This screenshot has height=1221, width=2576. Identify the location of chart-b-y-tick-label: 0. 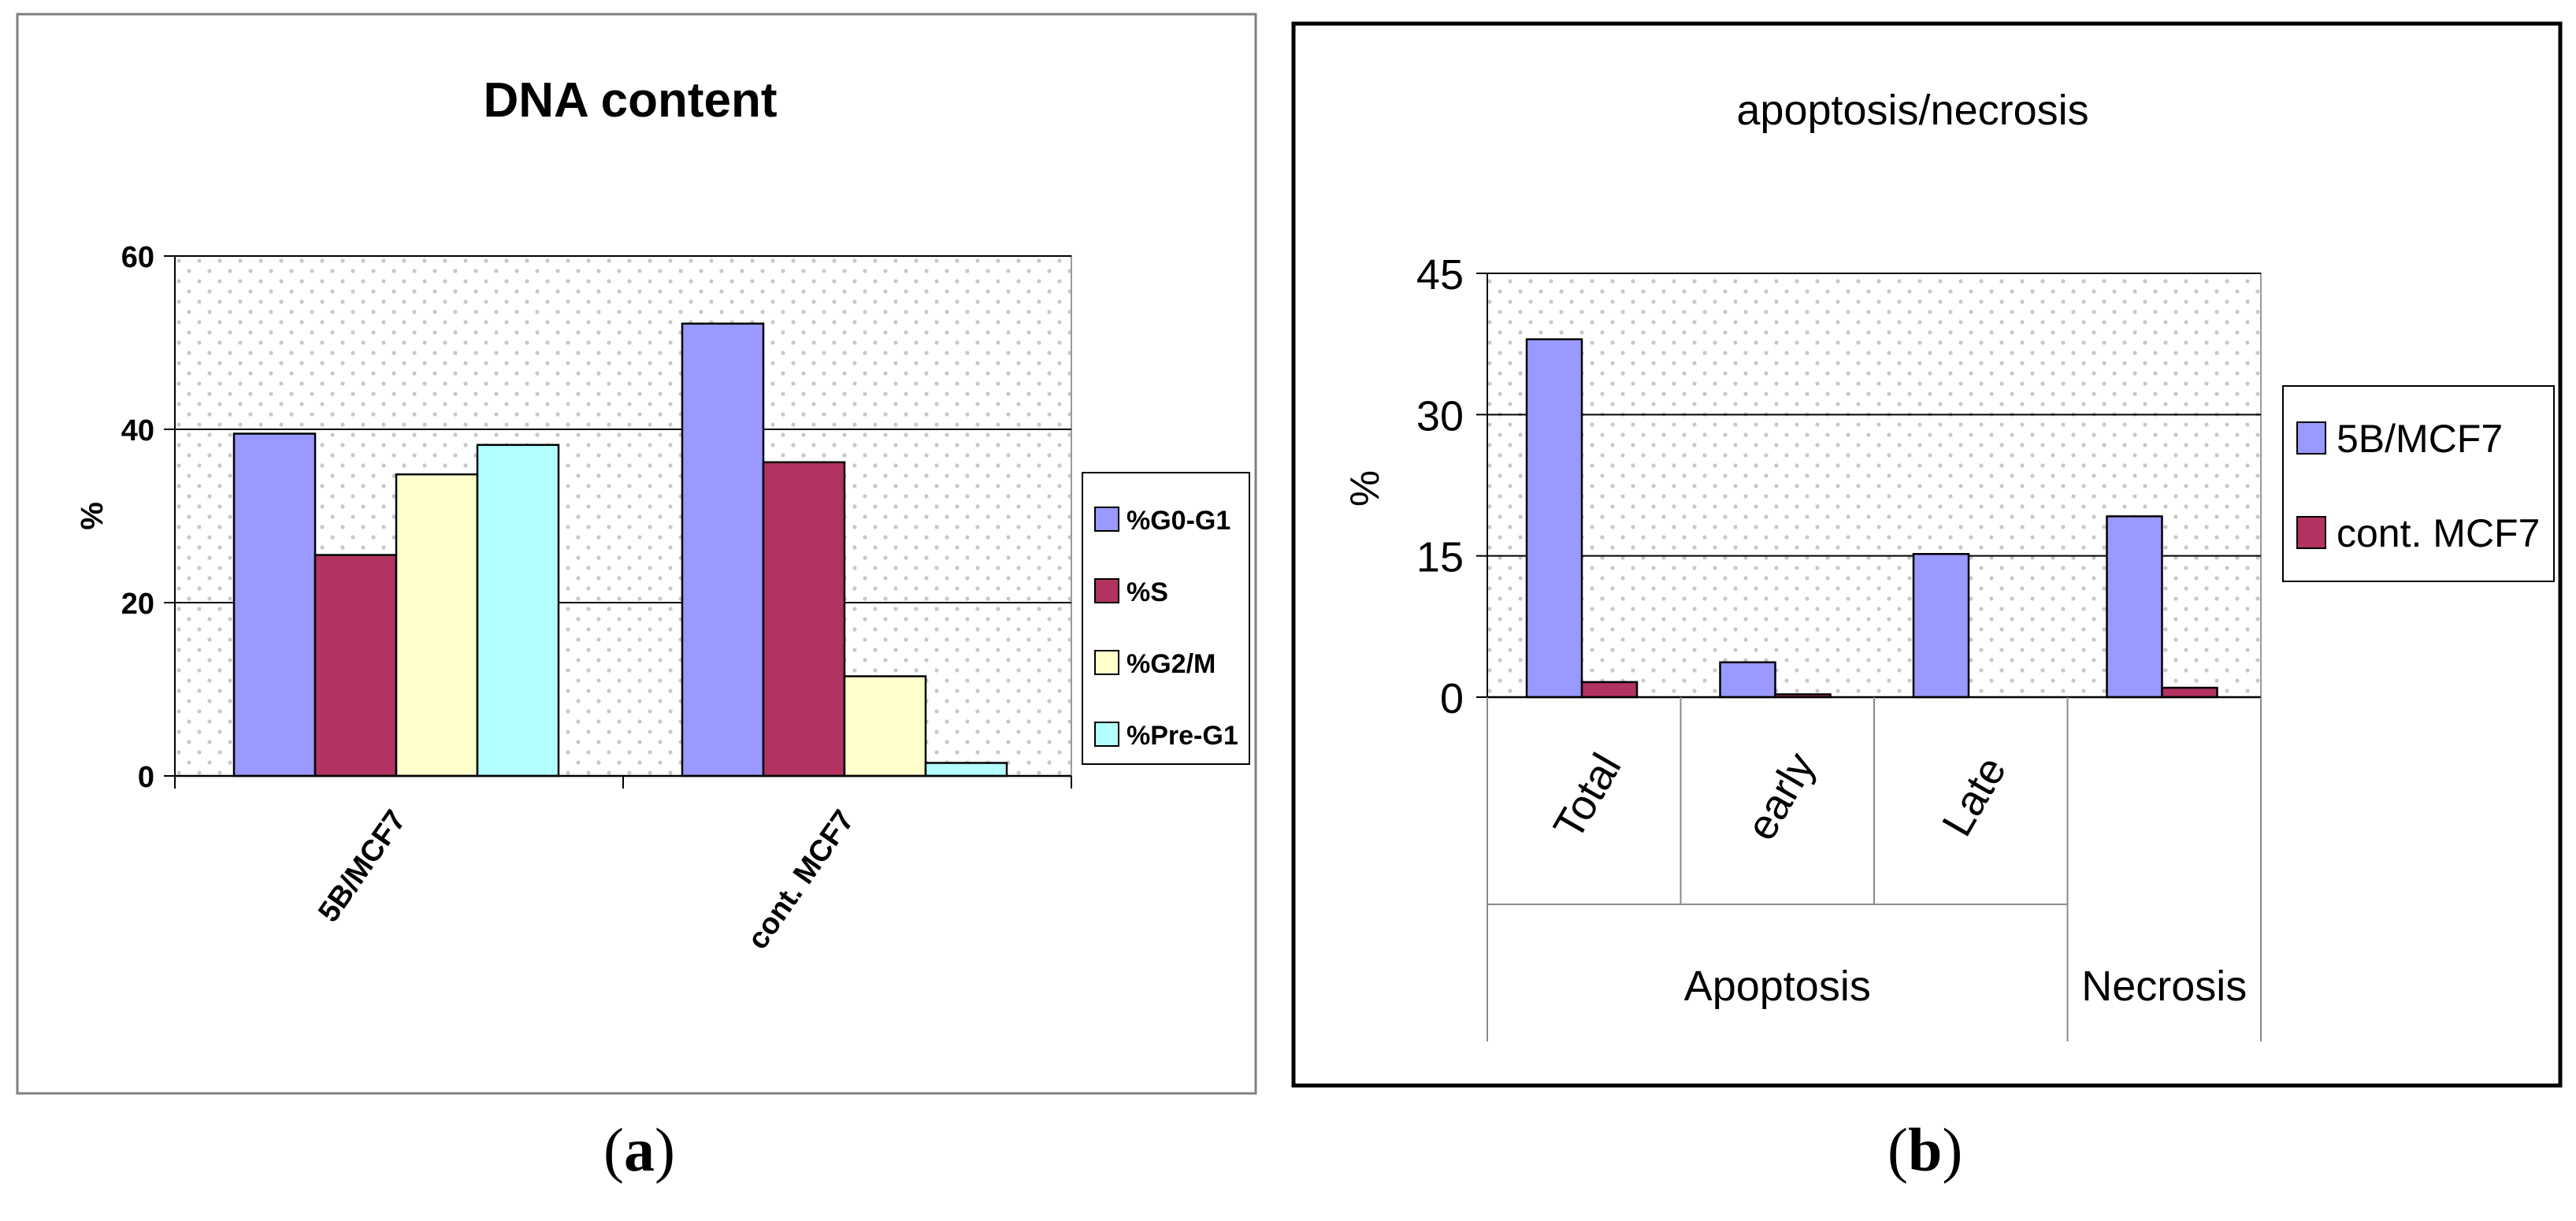
(1452, 698).